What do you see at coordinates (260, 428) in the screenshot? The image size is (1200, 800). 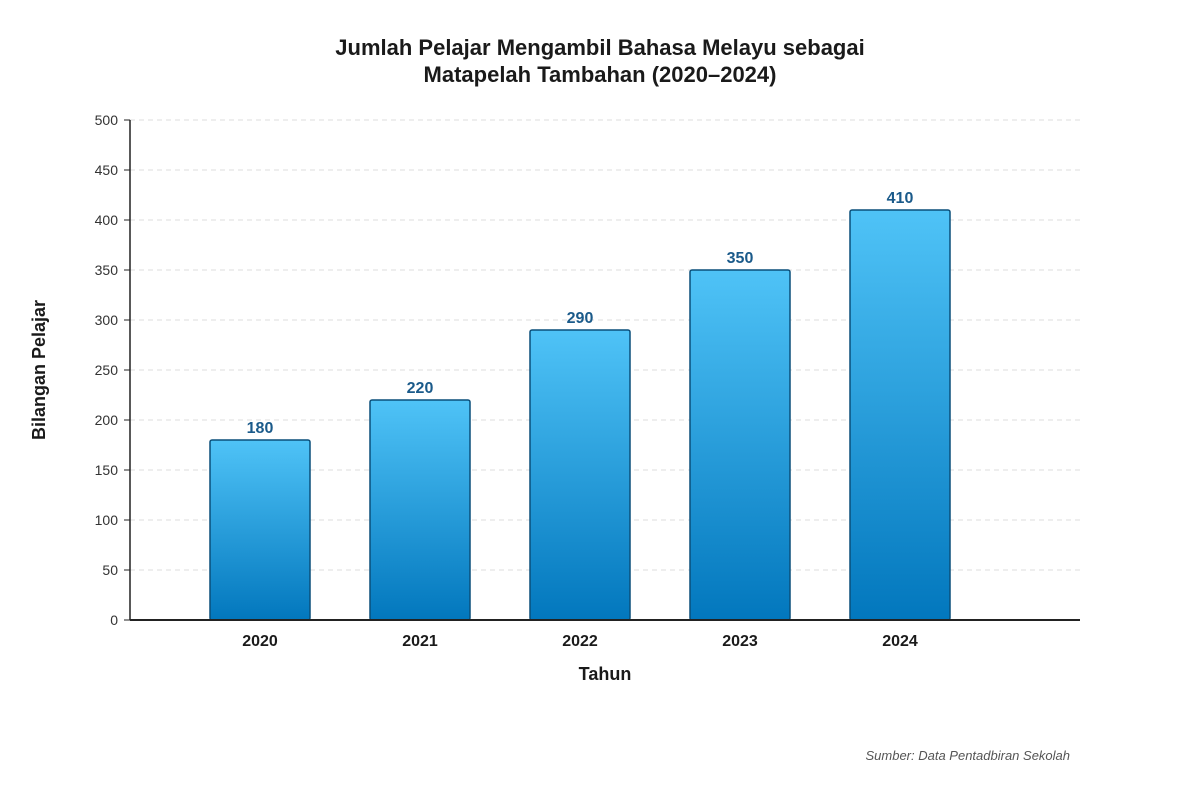 I see `data-label-2020: 180` at bounding box center [260, 428].